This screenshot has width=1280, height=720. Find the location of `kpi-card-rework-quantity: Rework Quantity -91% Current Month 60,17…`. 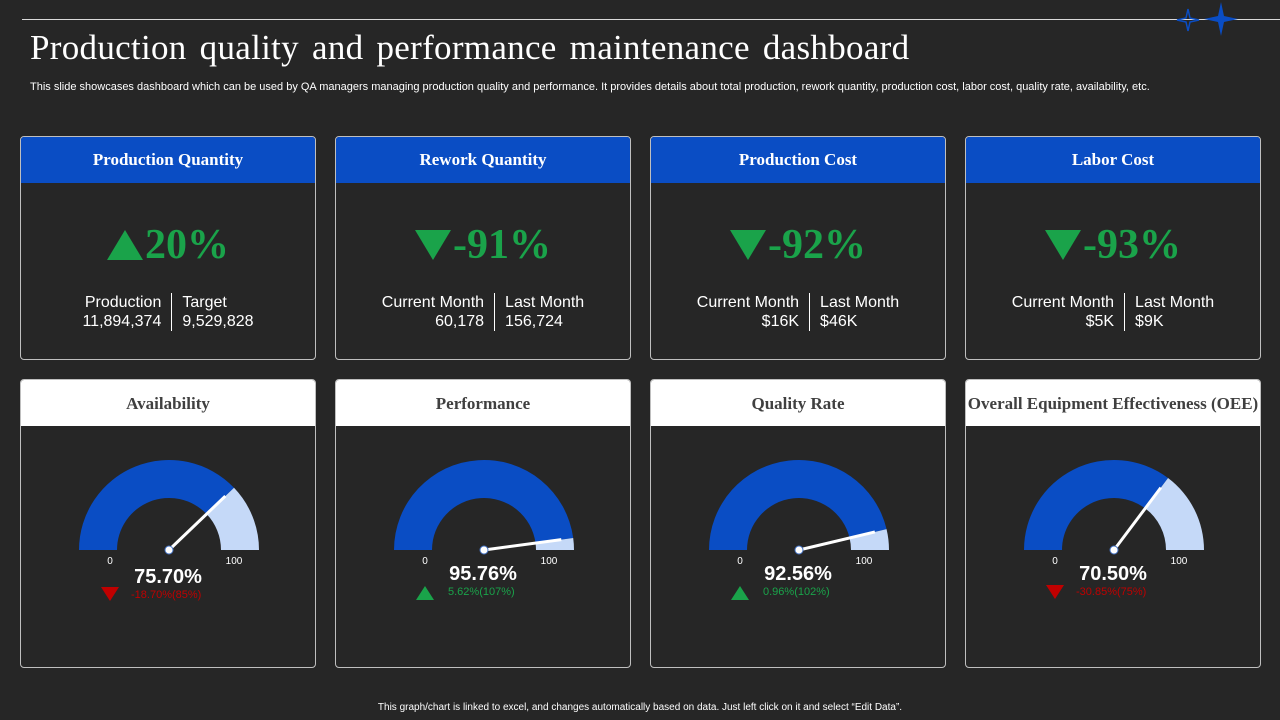

kpi-card-rework-quantity: Rework Quantity -91% Current Month 60,17… is located at coordinates (483, 248).